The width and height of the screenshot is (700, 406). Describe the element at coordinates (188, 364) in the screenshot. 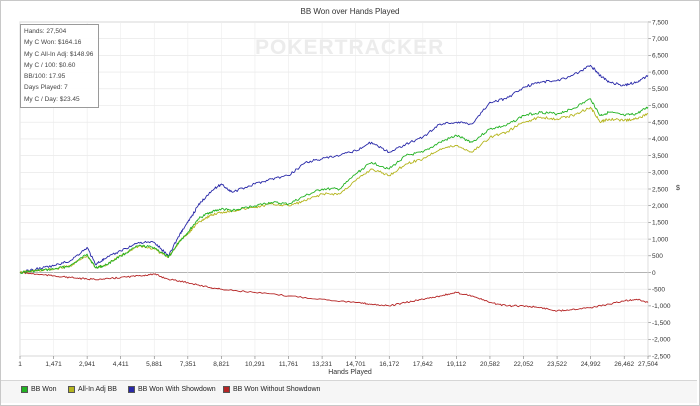

I see `x-tick-label: 7,351` at that location.